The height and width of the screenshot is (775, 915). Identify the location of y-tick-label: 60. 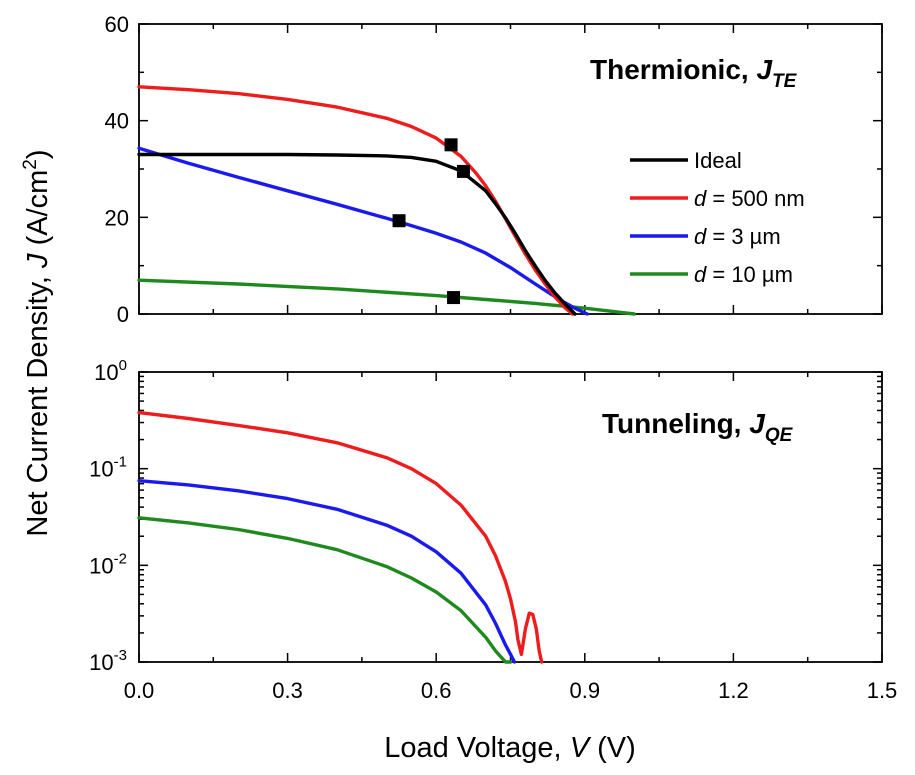
(117, 24).